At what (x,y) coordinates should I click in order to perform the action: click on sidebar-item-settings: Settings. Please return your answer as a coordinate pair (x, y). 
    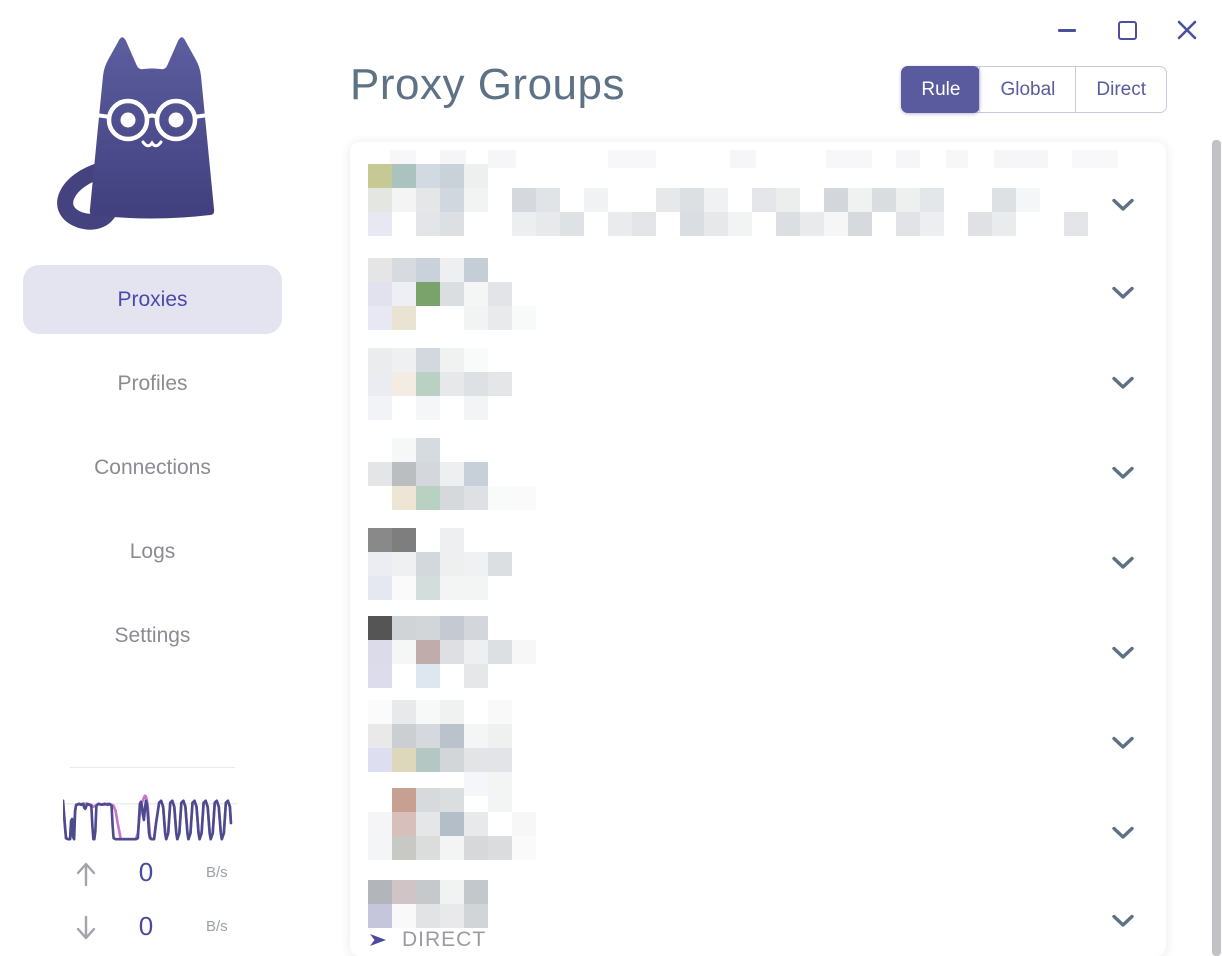
    Looking at the image, I should click on (152, 635).